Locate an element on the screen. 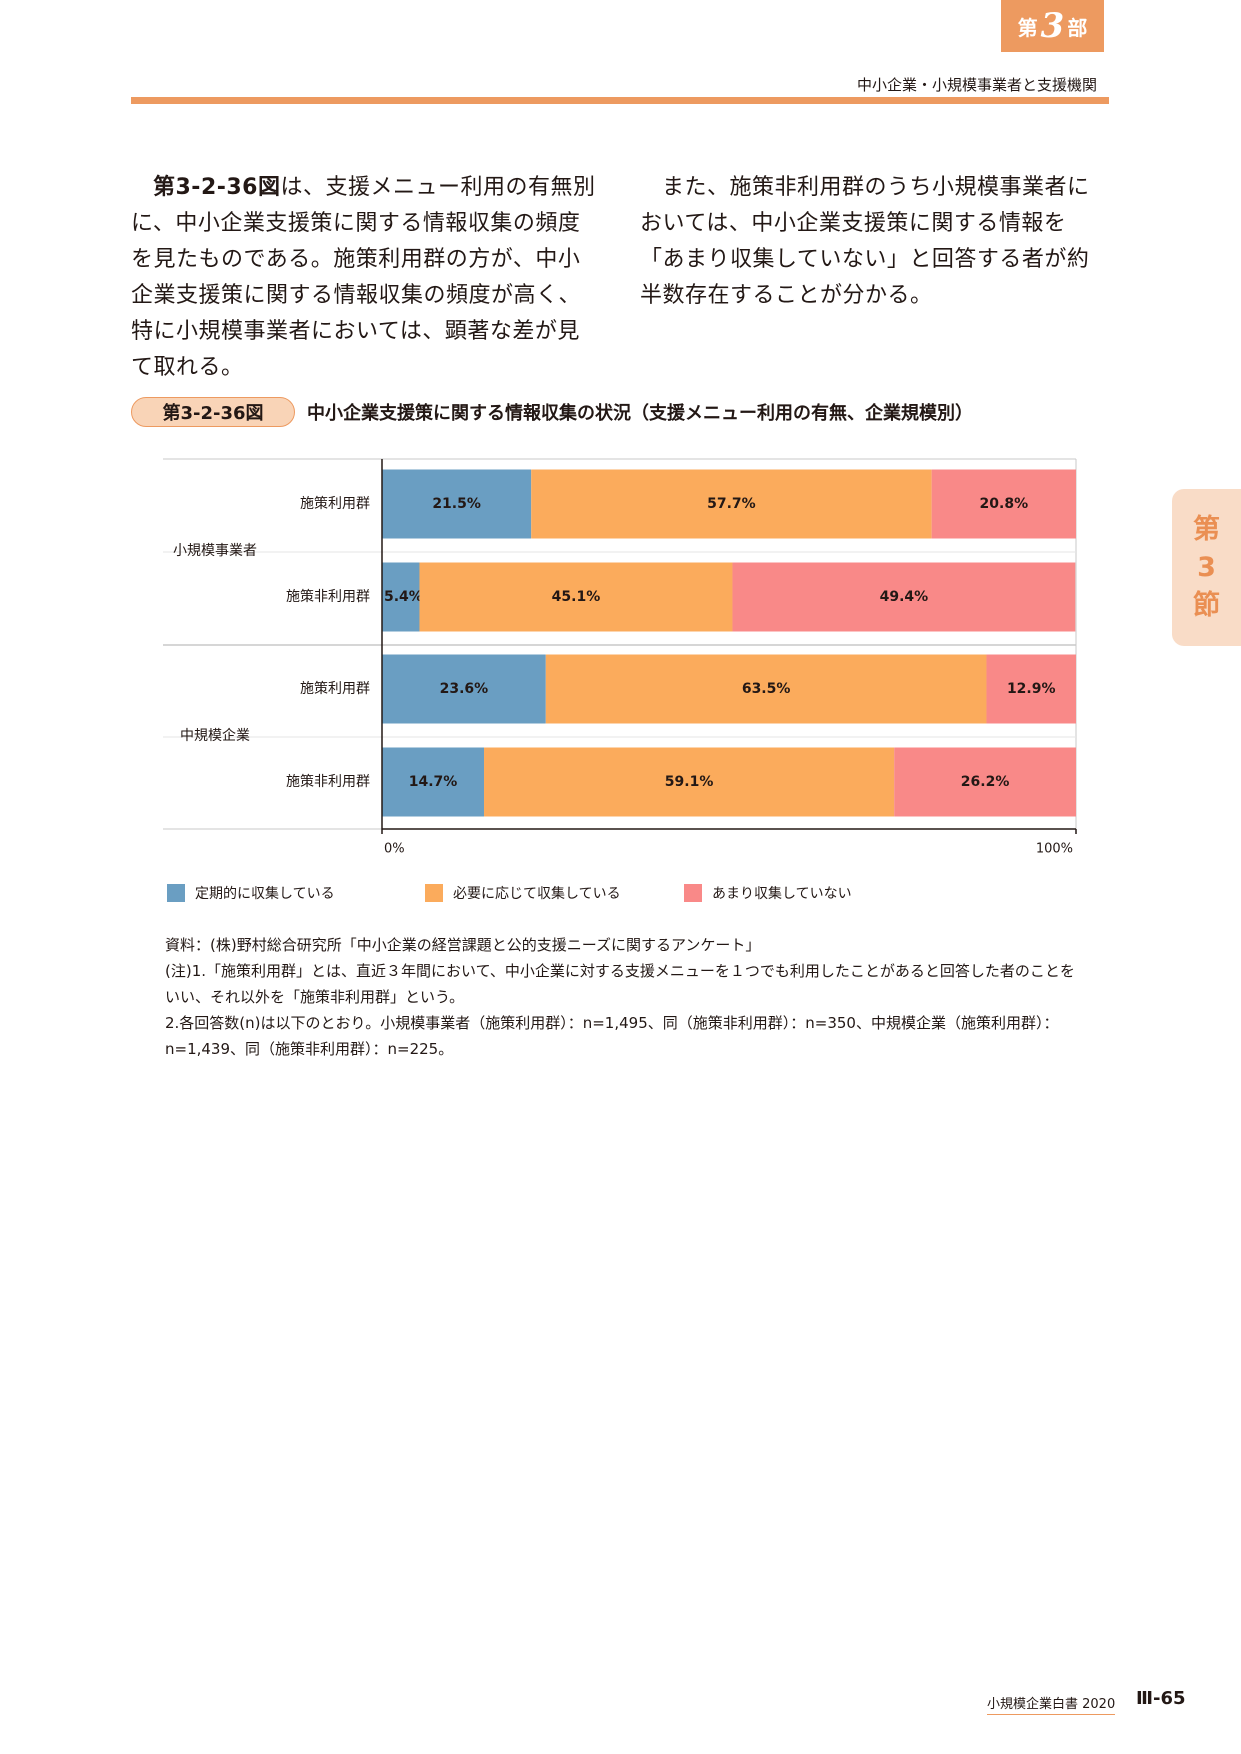 The image size is (1241, 1754). bar-label-r3-s1: 59.1% is located at coordinates (689, 782).